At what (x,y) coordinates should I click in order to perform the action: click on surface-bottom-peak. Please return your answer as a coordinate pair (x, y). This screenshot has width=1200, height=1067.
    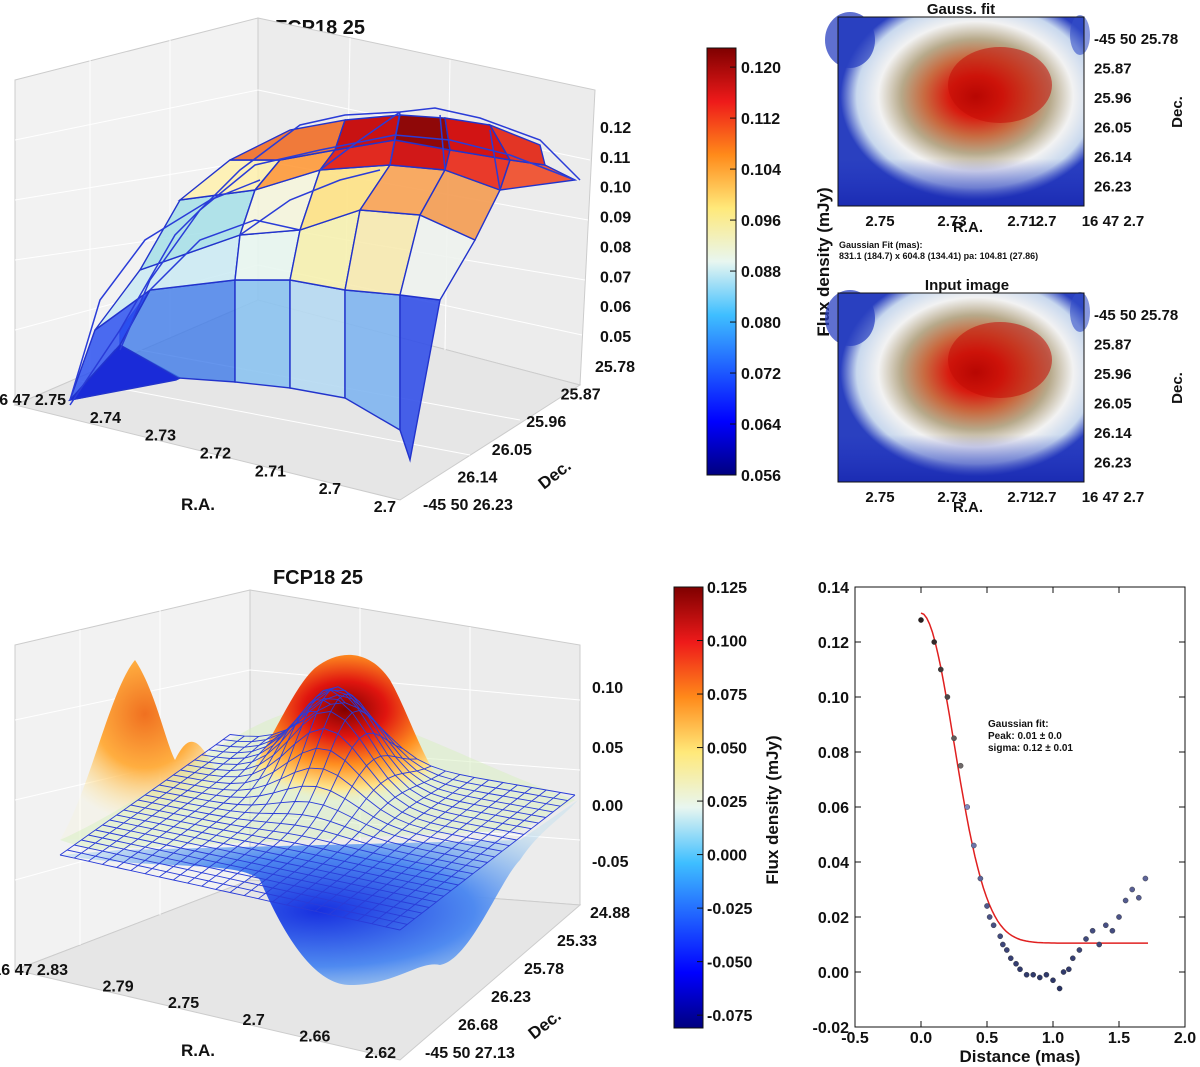
    Looking at the image, I should click on (345, 732).